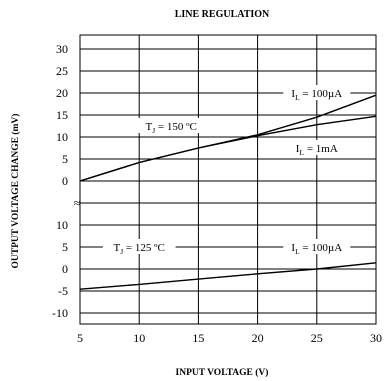 The width and height of the screenshot is (384, 381). What do you see at coordinates (62, 71) in the screenshot?
I see `y-tick-label: 25` at bounding box center [62, 71].